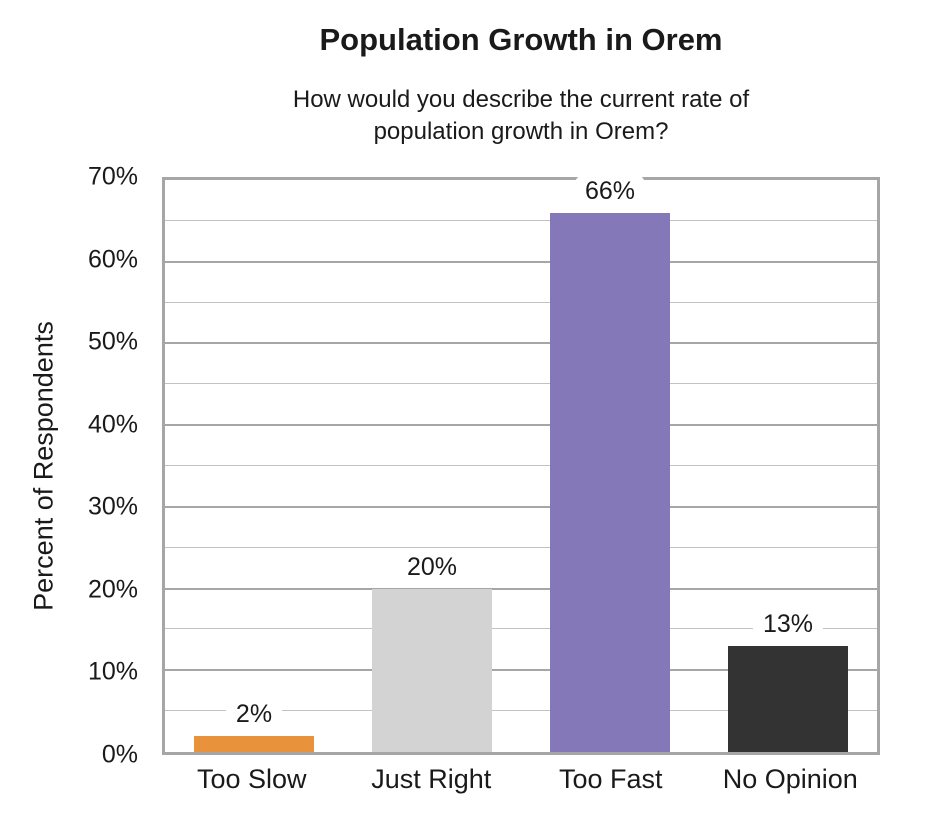 This screenshot has width=945, height=840. I want to click on x-category-label: No Opinion, so click(790, 779).